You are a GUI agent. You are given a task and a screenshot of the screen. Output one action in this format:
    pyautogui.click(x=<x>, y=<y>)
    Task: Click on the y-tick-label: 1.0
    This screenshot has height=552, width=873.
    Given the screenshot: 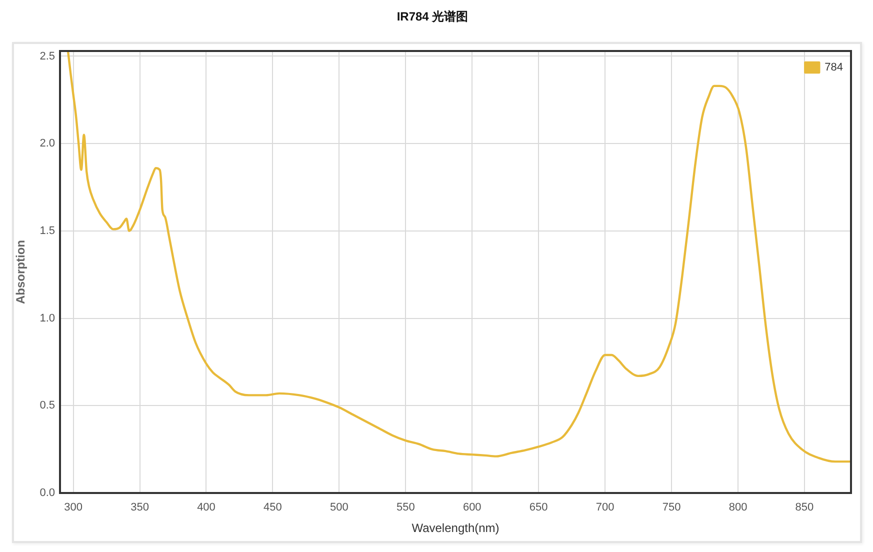 What is the action you would take?
    pyautogui.click(x=47, y=318)
    